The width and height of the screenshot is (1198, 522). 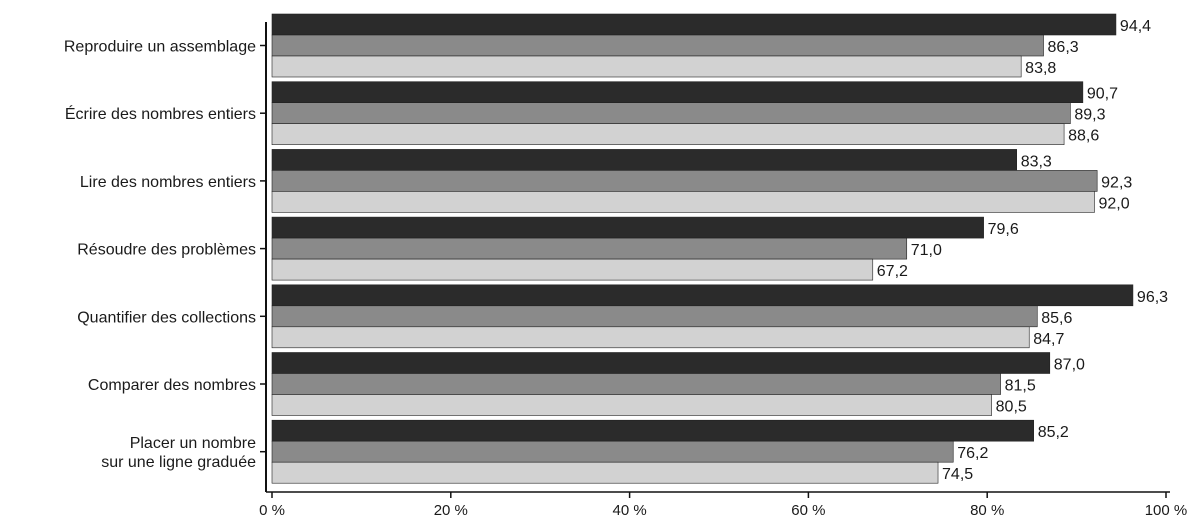 What do you see at coordinates (160, 113) in the screenshot?
I see `category-label-1: Écrire des nombres entiers` at bounding box center [160, 113].